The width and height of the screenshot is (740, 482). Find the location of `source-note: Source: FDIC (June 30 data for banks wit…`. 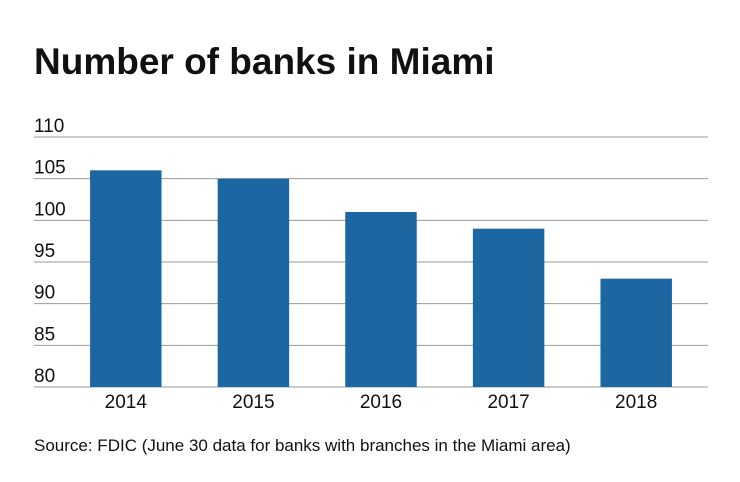

source-note: Source: FDIC (June 30 data for banks wit… is located at coordinates (302, 445).